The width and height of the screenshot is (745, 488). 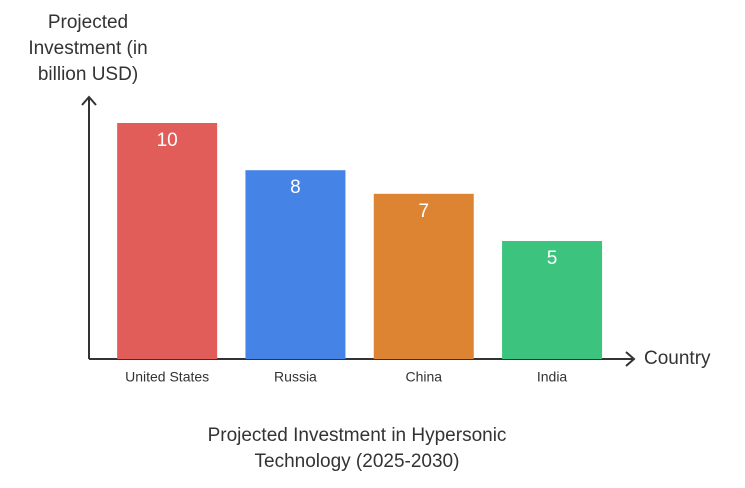 What do you see at coordinates (630, 359) in the screenshot?
I see `x-axis-arrow` at bounding box center [630, 359].